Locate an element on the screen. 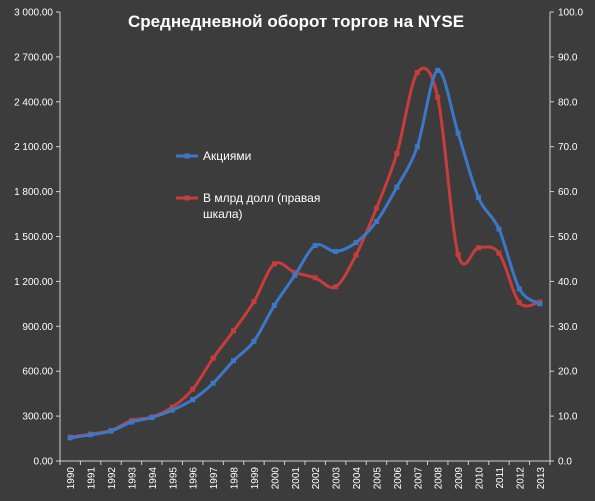 This screenshot has width=595, height=501. legend-label-shares: Акциями is located at coordinates (227, 156).